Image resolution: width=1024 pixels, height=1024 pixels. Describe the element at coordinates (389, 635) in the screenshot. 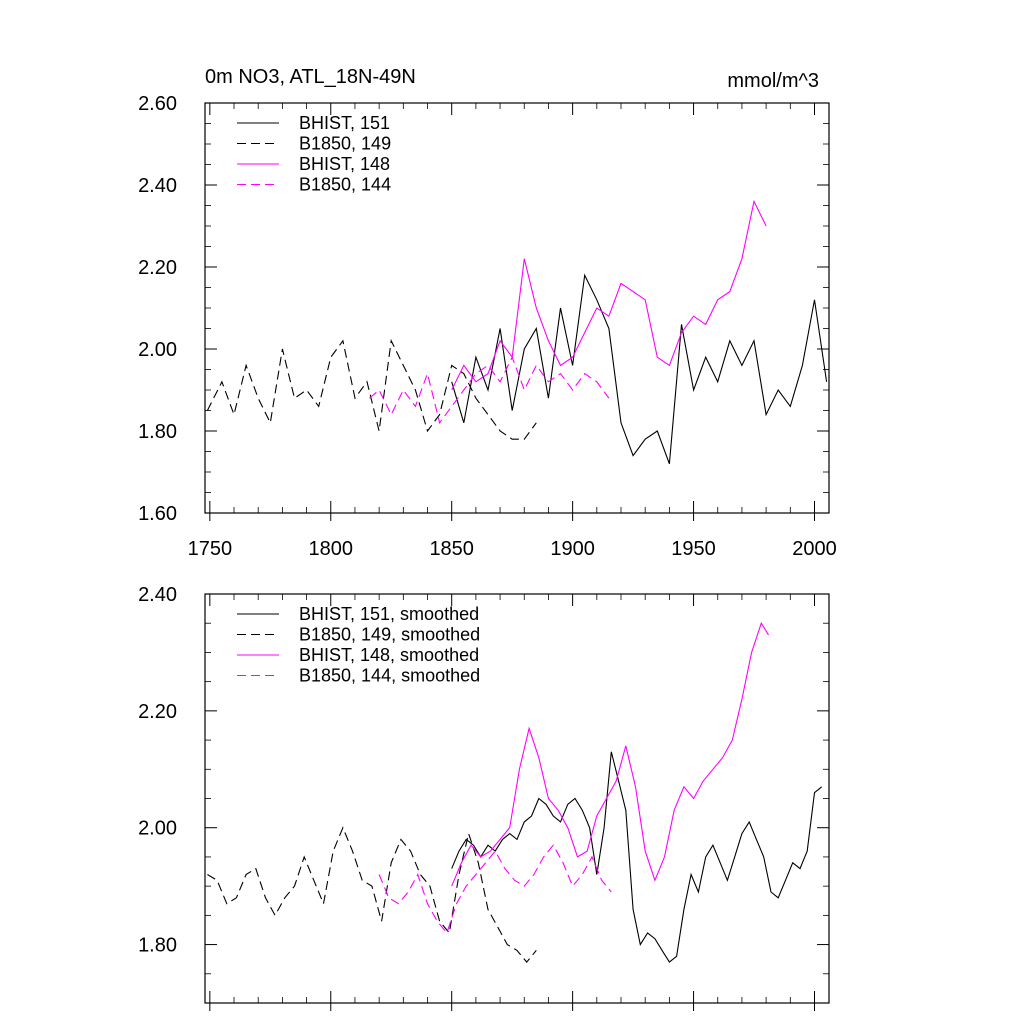

I see `legend-label: B1850, 149, smoothed` at that location.